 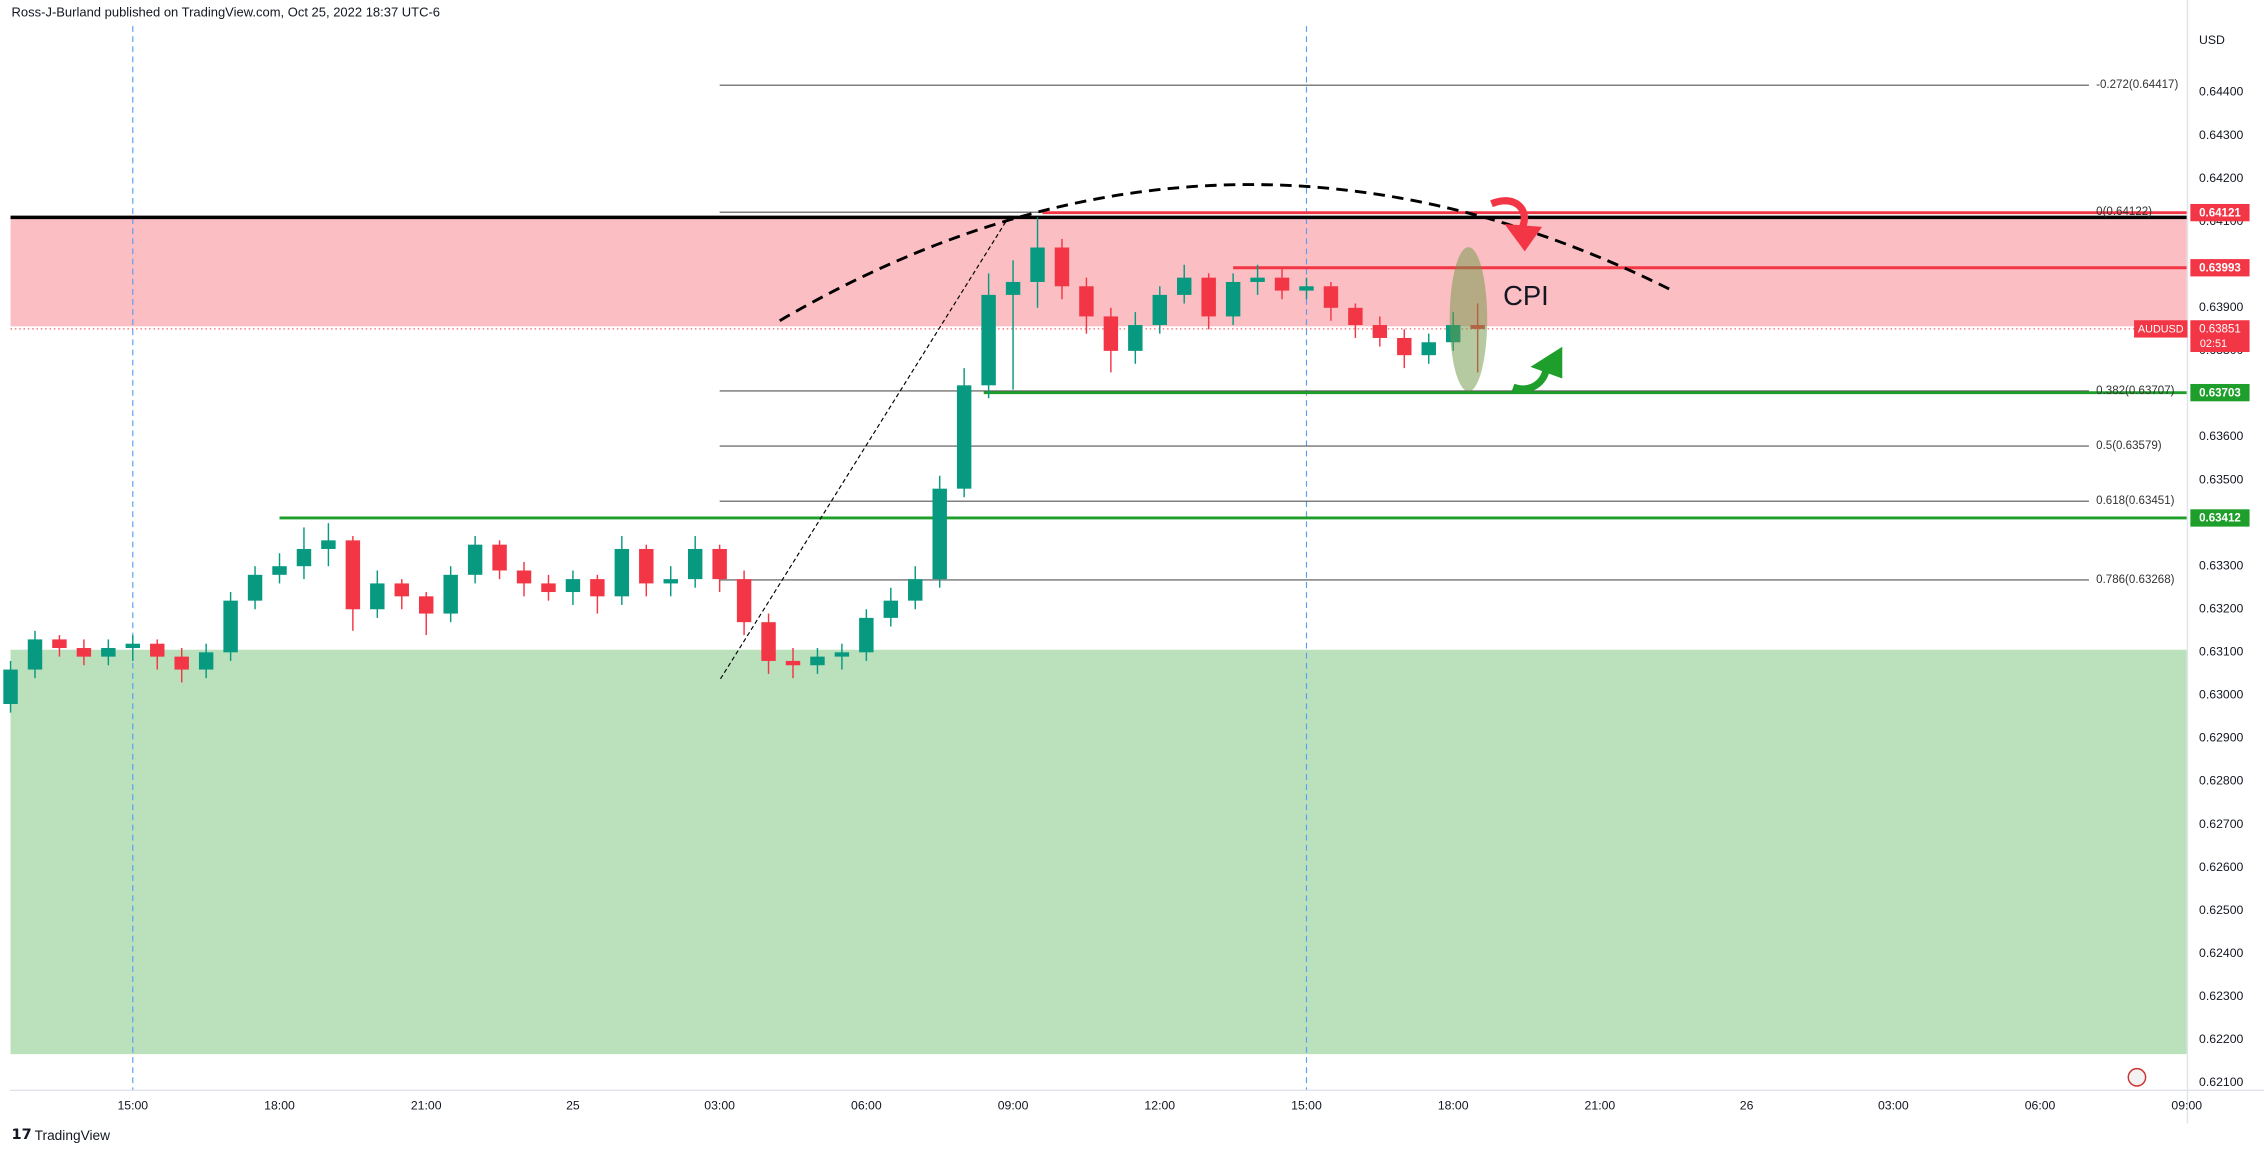 I want to click on x-tick-label: 25, so click(x=573, y=1105).